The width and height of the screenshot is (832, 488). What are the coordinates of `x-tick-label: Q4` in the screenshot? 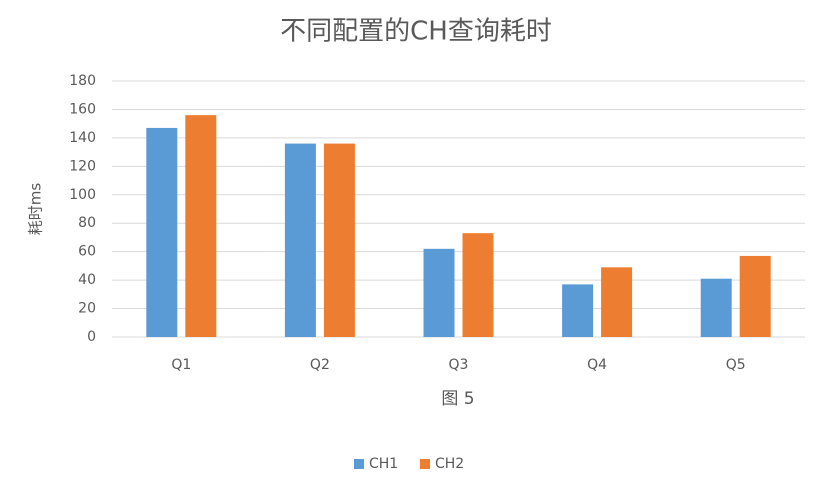 It's located at (597, 365).